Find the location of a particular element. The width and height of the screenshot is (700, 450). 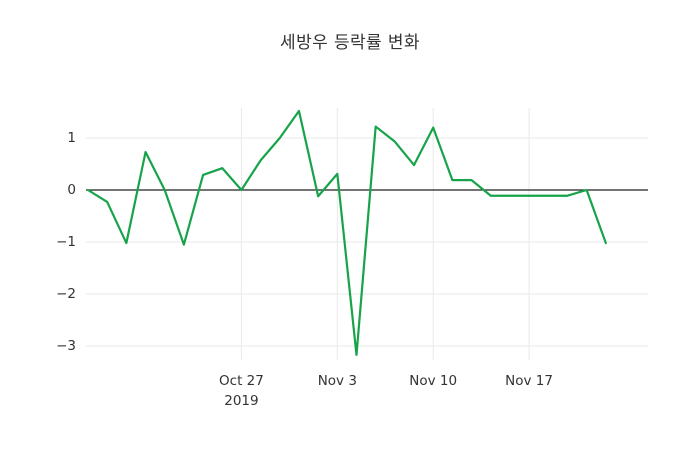

y-tick-label: −3 is located at coordinates (66, 346).